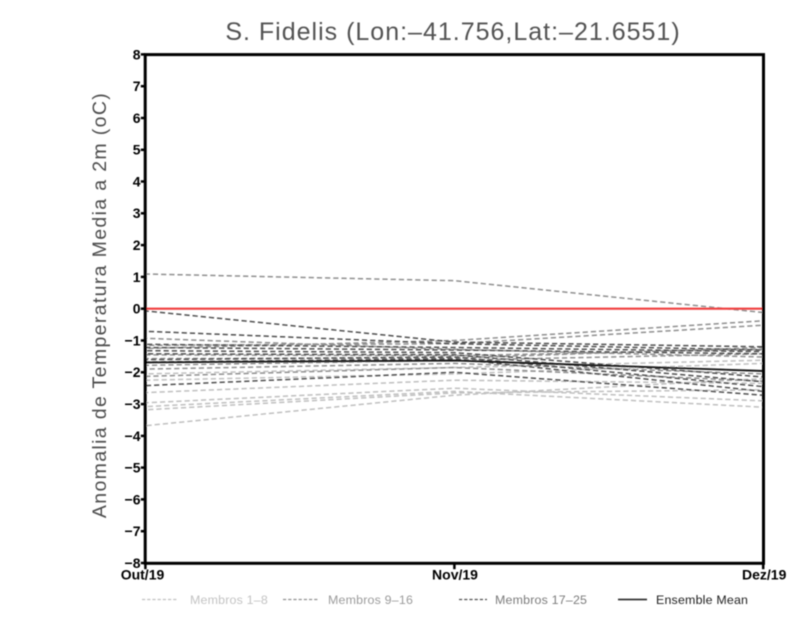  What do you see at coordinates (133, 531) in the screenshot?
I see `svg-text: −7` at bounding box center [133, 531].